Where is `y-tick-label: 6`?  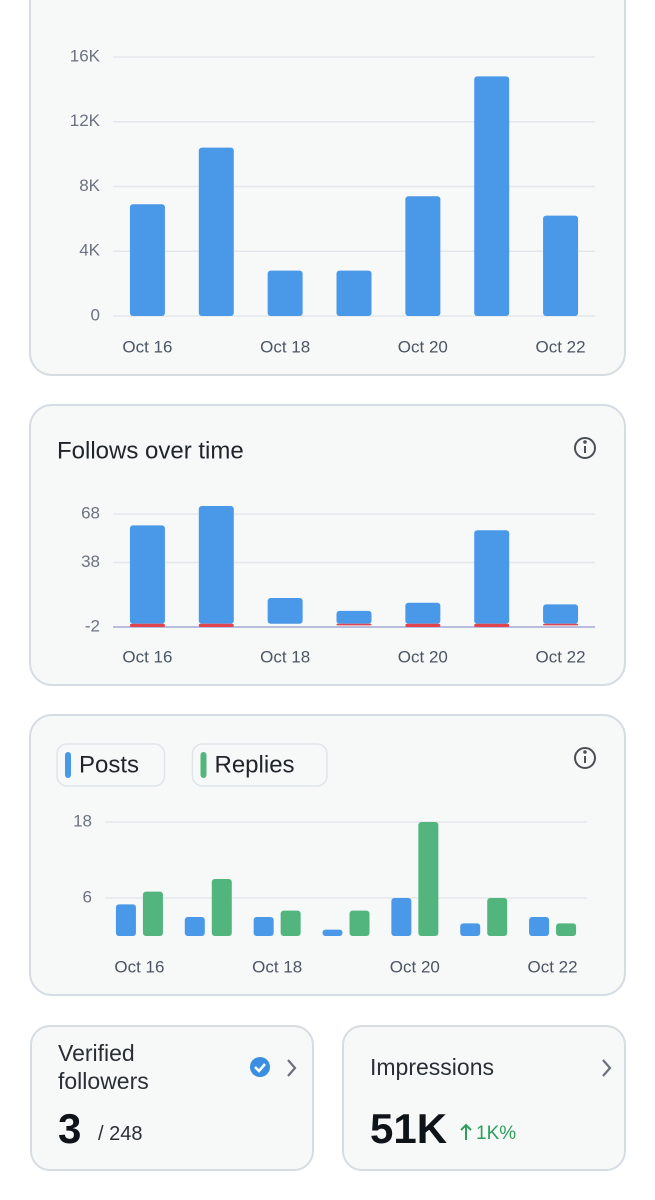
y-tick-label: 6 is located at coordinates (87, 896).